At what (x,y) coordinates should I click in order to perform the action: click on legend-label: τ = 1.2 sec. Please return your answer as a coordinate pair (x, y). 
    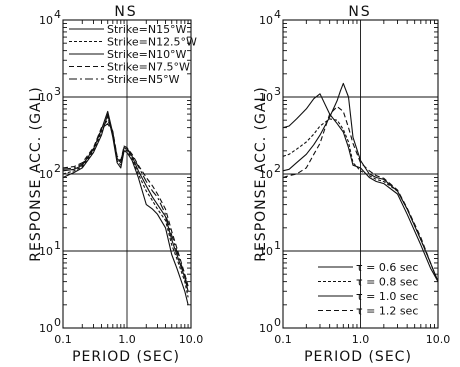
    Looking at the image, I should click on (387, 311).